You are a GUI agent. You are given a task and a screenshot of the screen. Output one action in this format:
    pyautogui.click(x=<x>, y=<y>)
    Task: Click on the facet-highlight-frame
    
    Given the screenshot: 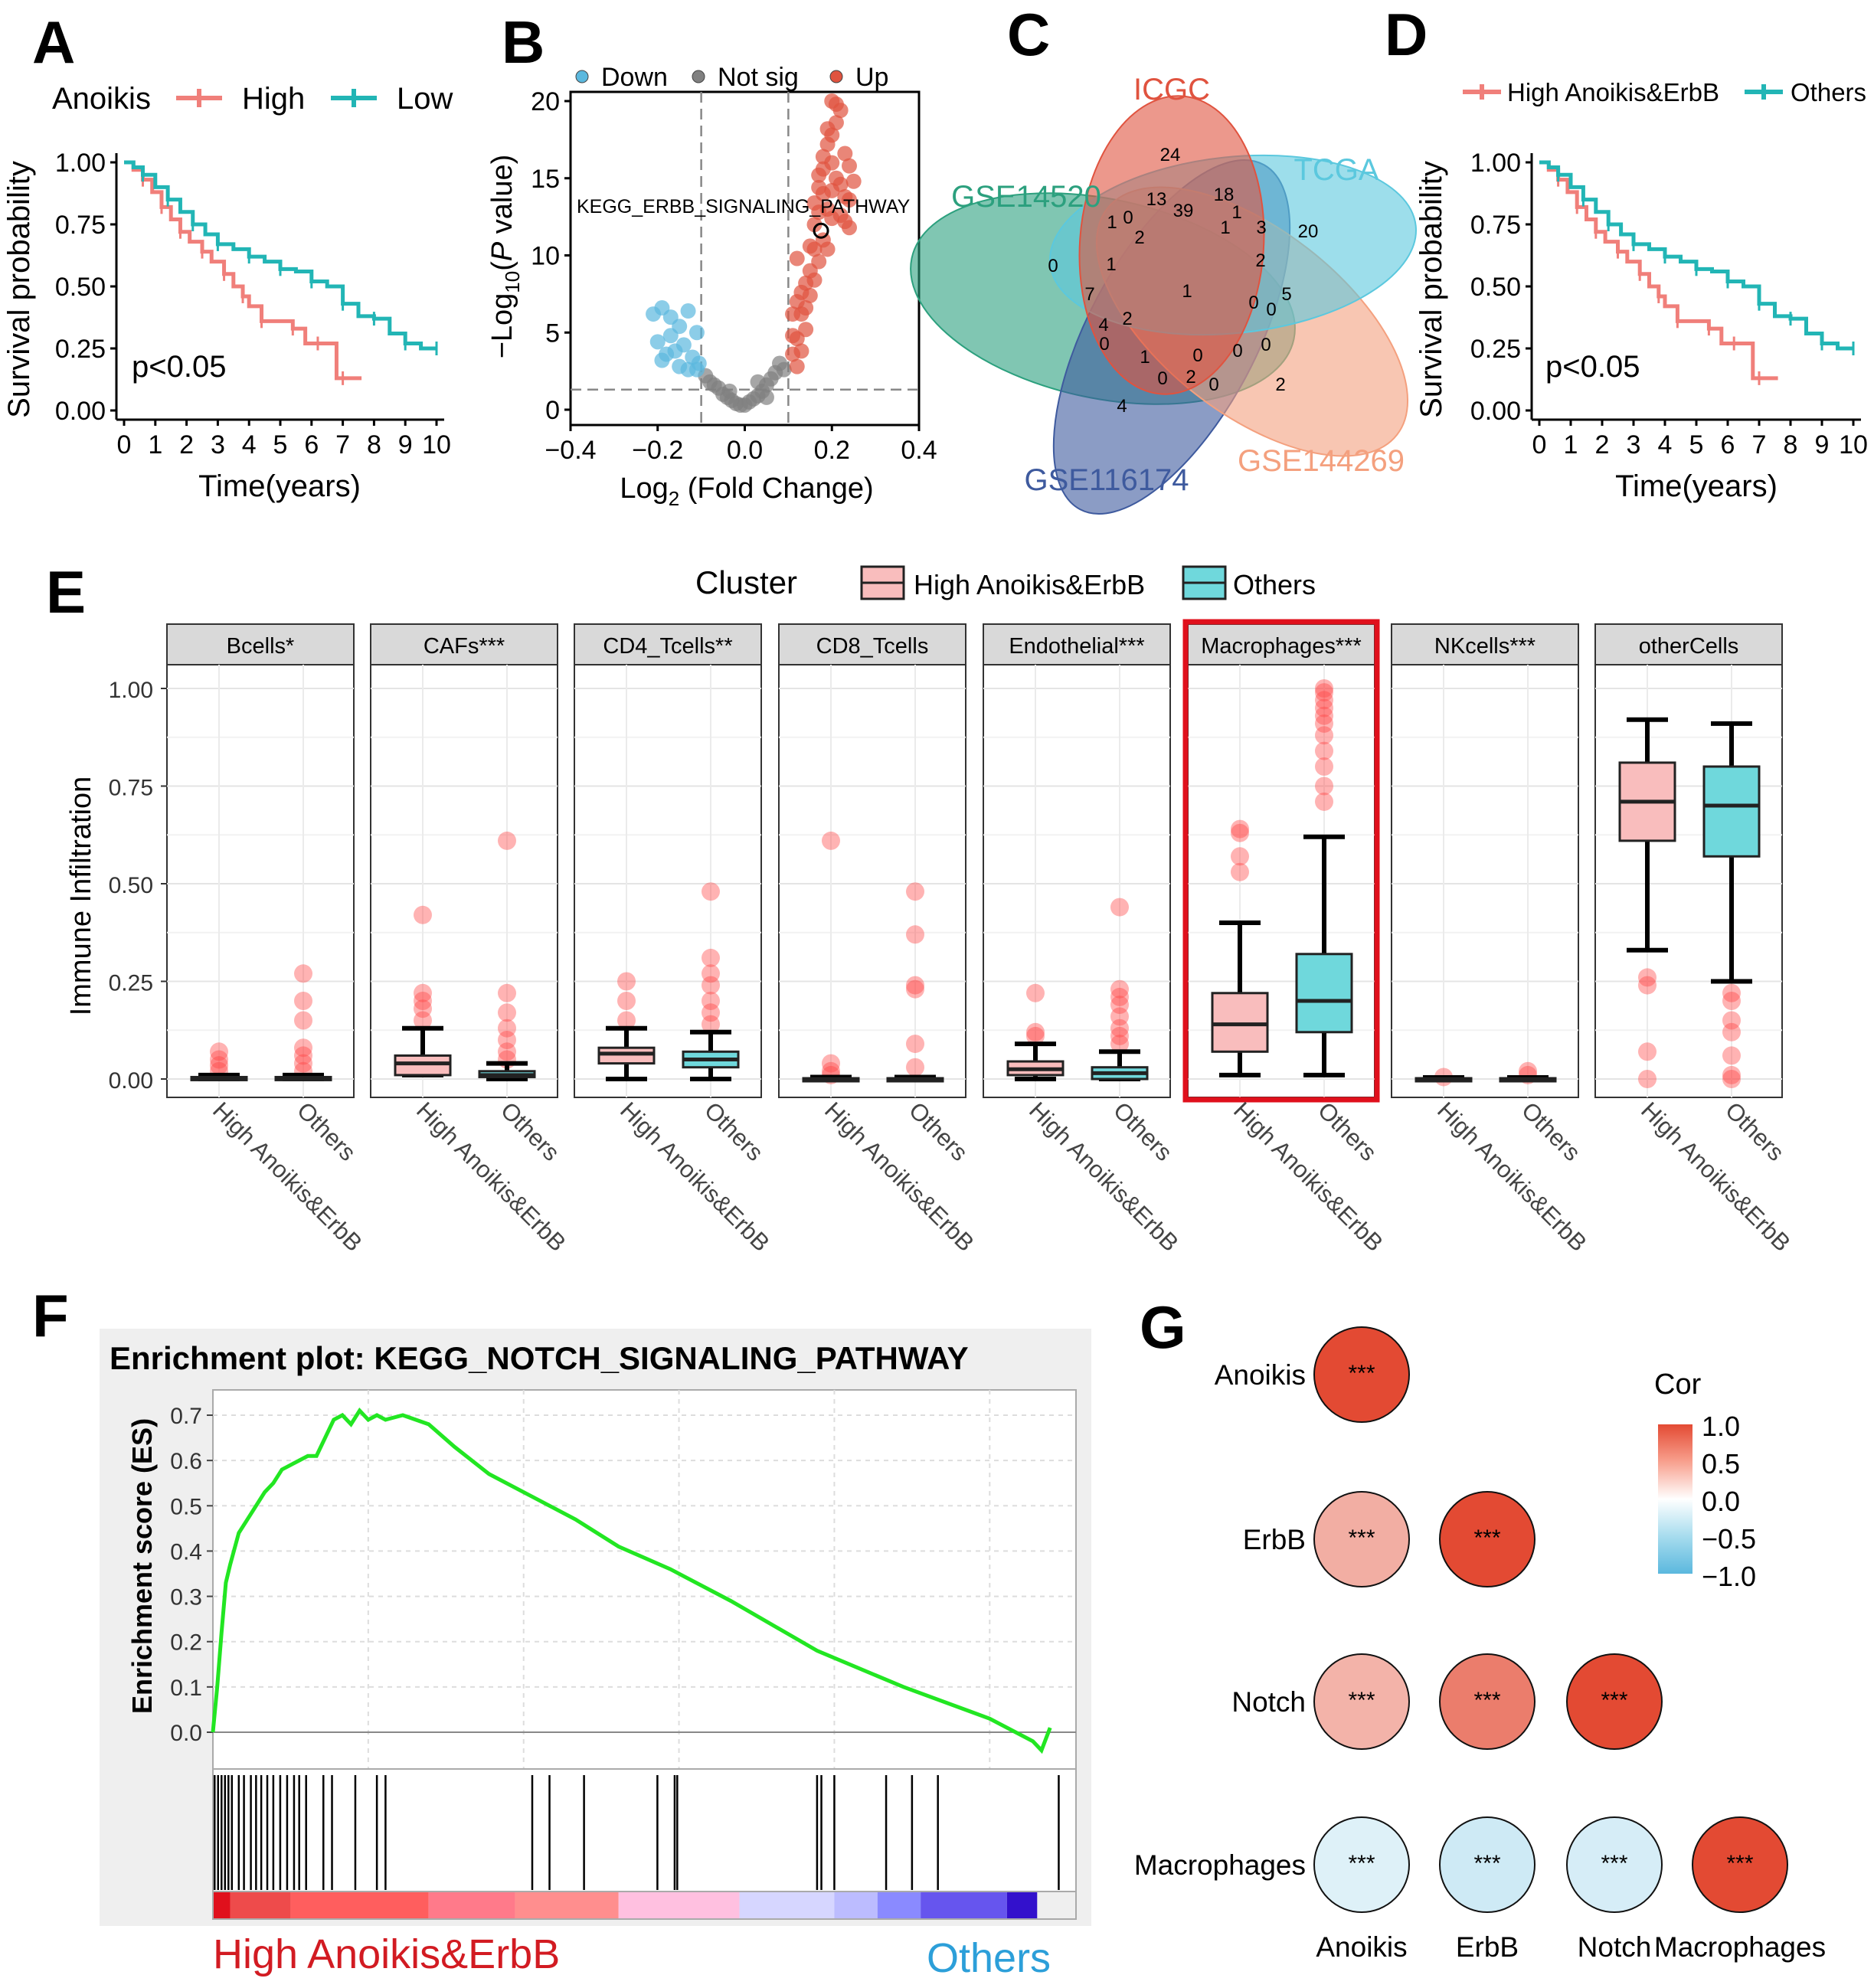 What is the action you would take?
    pyautogui.click(x=1281, y=861)
    